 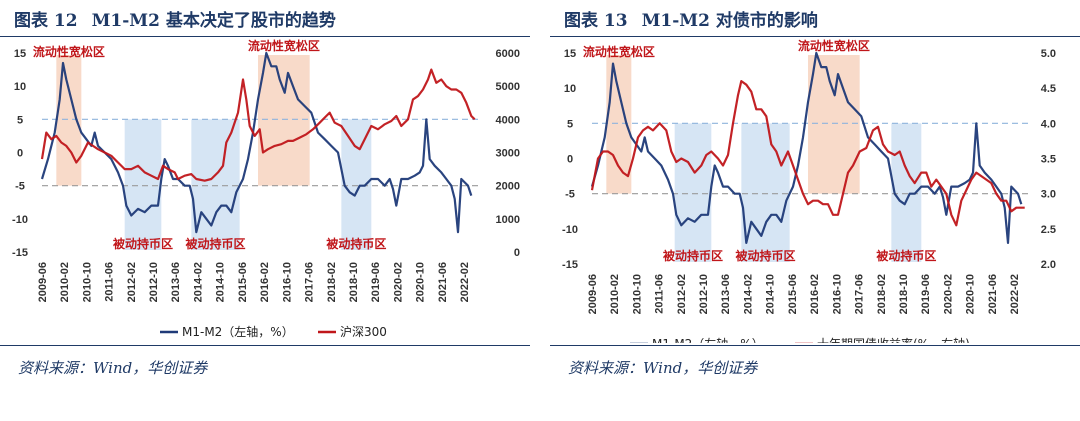 What do you see at coordinates (729, 21) in the screenshot?
I see `figure-title-text: M1-M2 对债市的影响` at bounding box center [729, 21].